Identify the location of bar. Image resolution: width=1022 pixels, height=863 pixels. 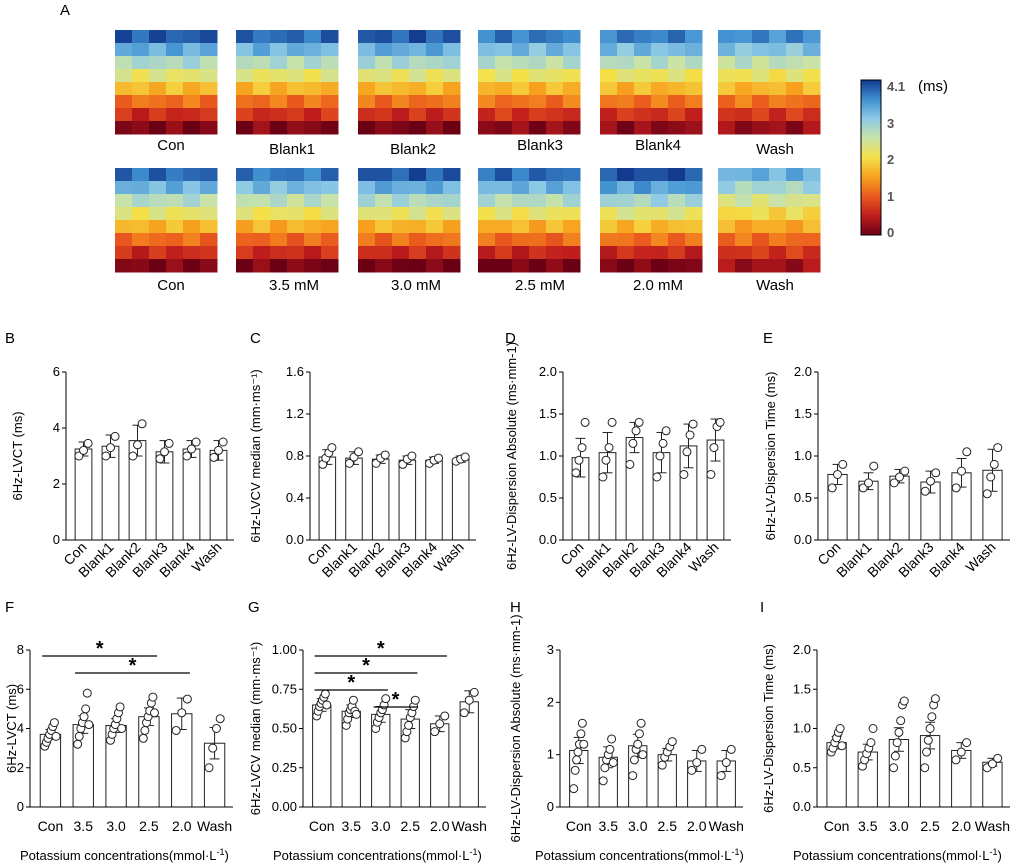
(354, 499).